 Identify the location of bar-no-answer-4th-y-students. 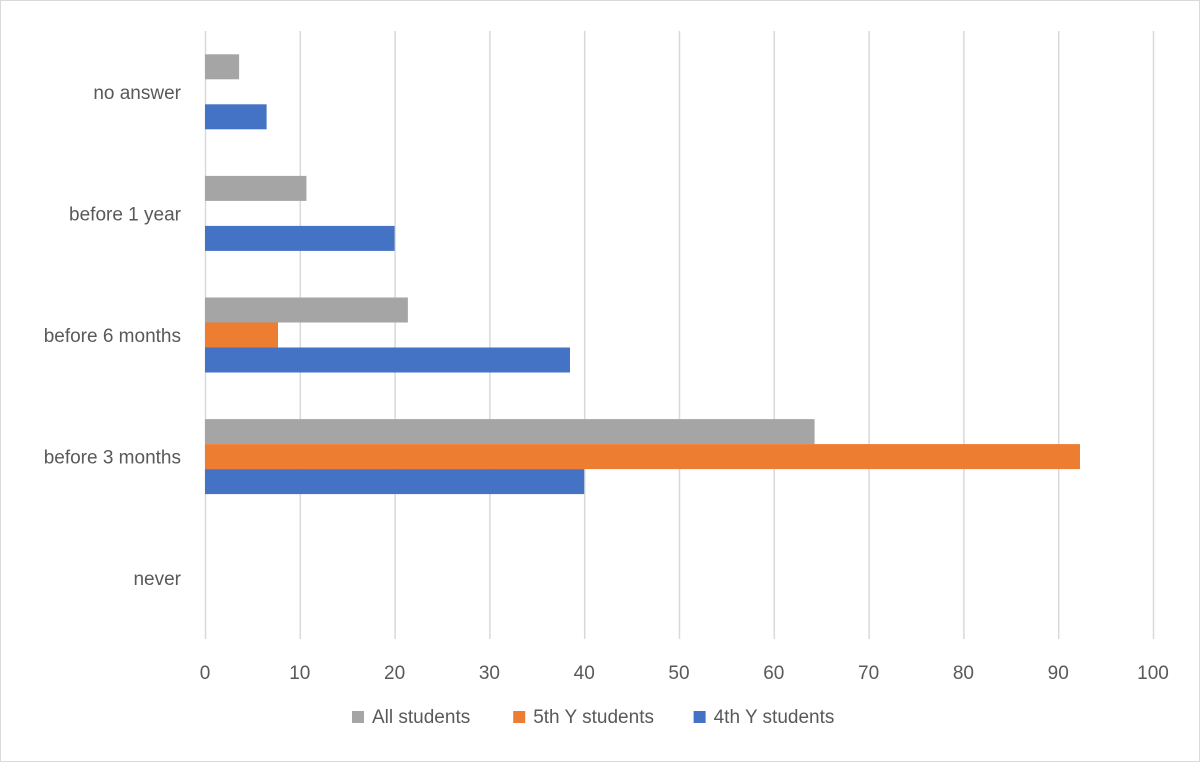
(236, 117).